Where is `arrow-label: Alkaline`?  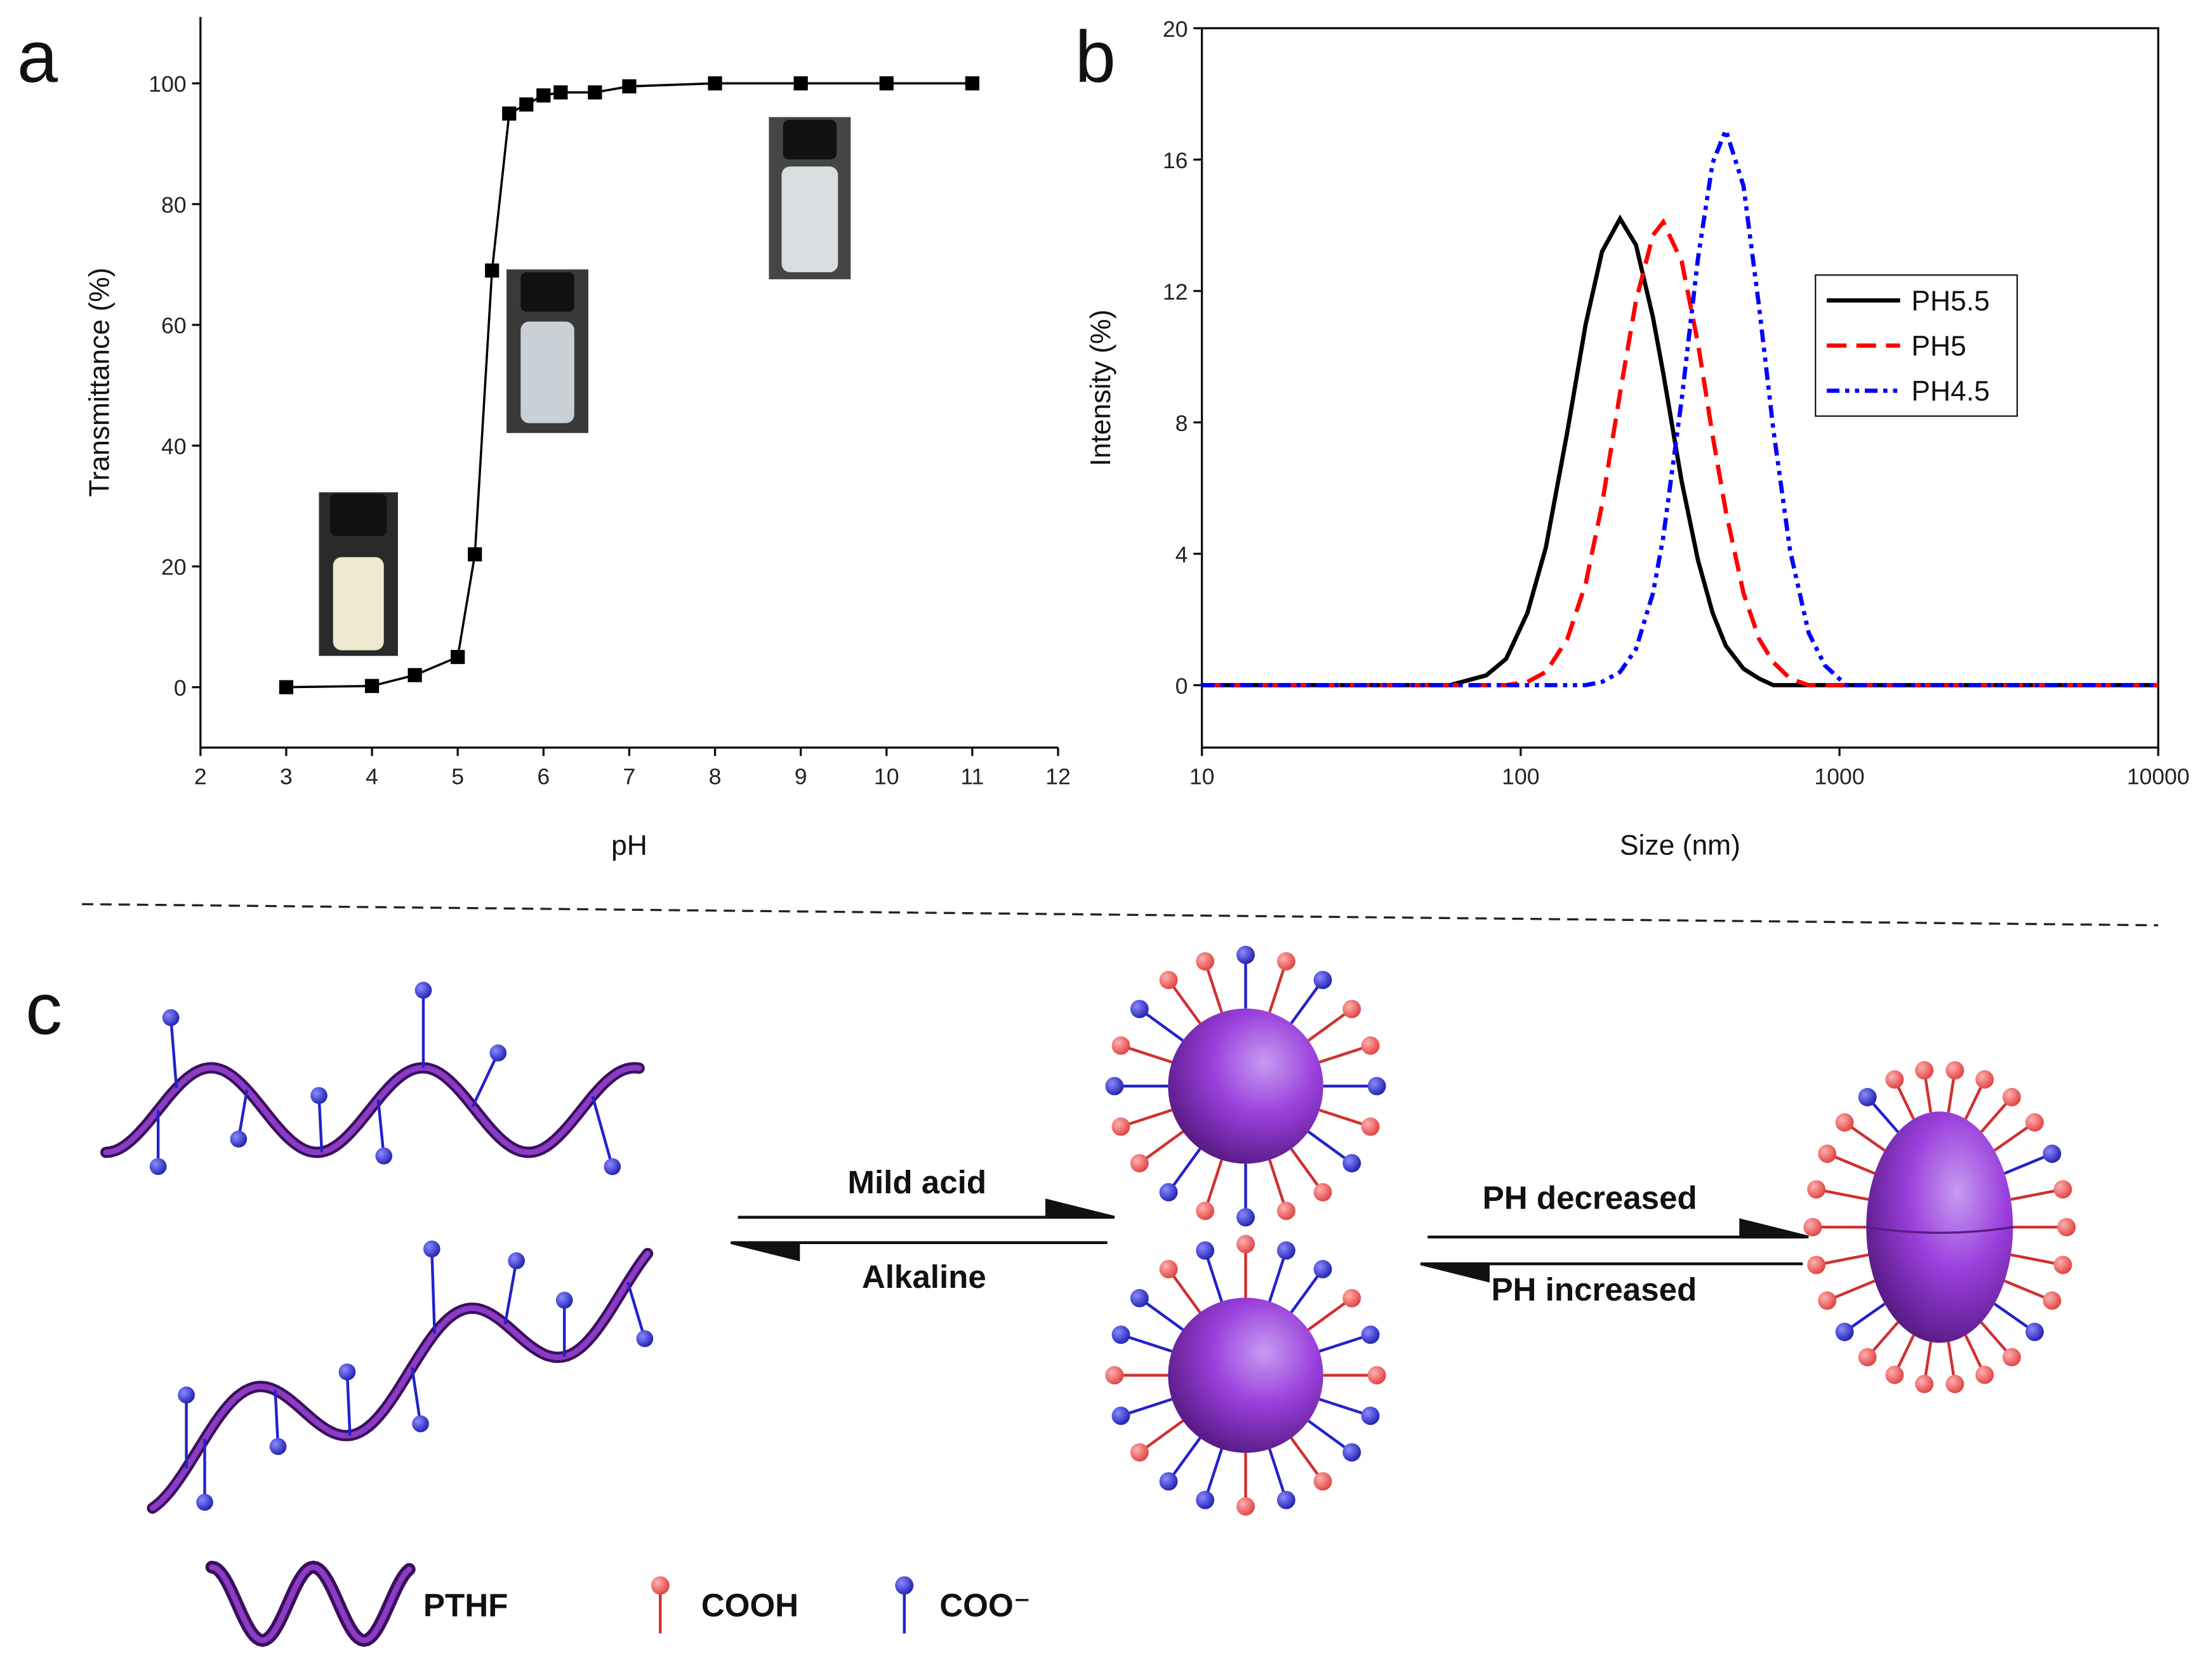 arrow-label: Alkaline is located at coordinates (924, 1277).